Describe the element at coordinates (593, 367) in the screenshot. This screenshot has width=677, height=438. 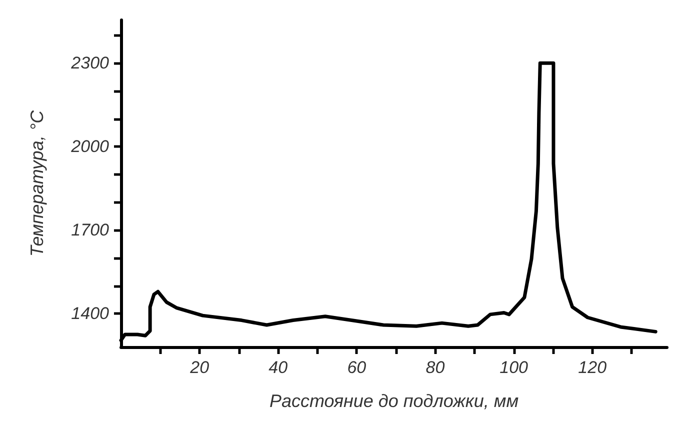
I see `x-tick-label: 120` at that location.